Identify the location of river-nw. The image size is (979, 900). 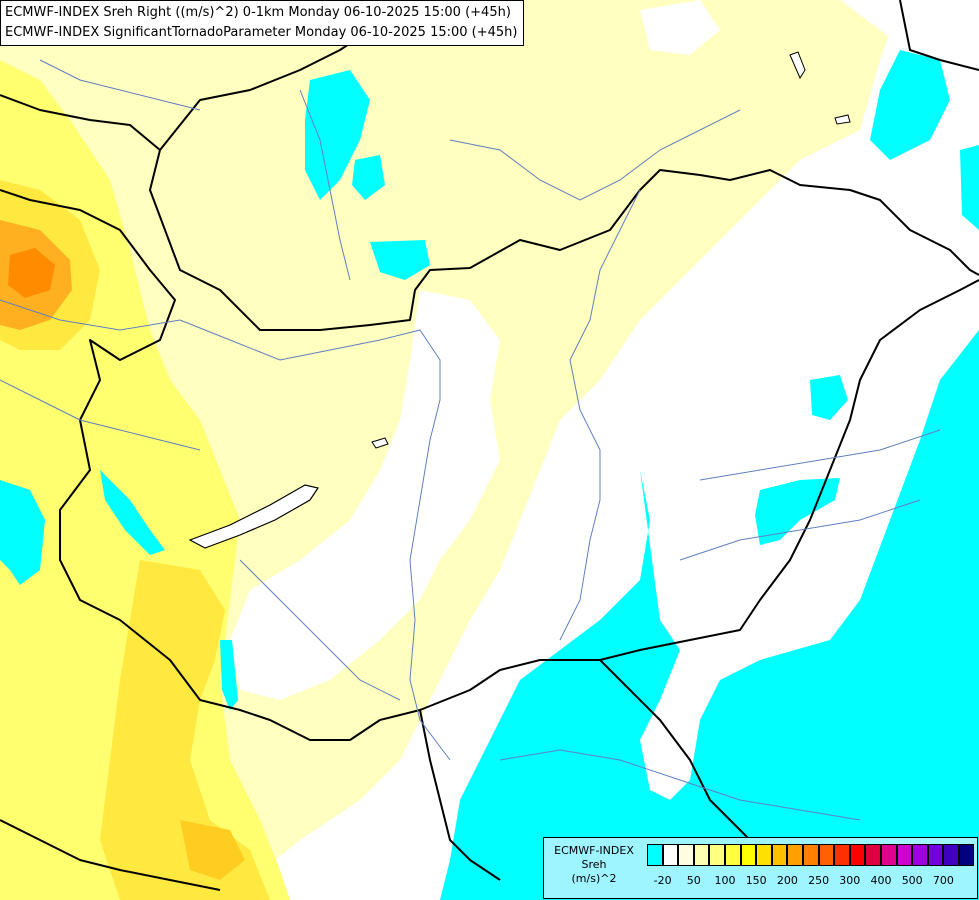
(120, 85).